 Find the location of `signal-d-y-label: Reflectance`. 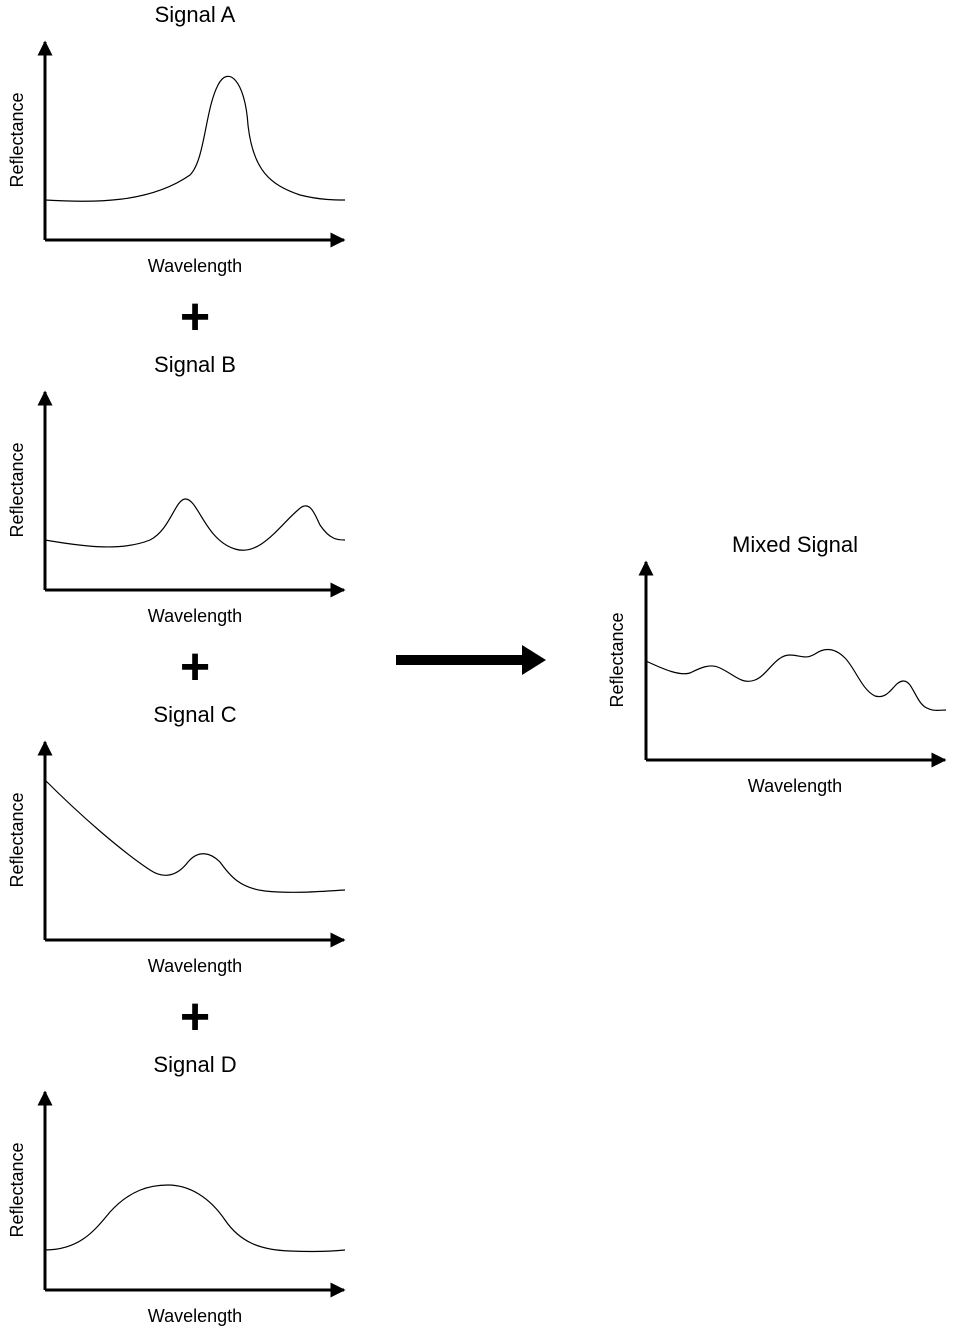

signal-d-y-label: Reflectance is located at coordinates (17, 1189).